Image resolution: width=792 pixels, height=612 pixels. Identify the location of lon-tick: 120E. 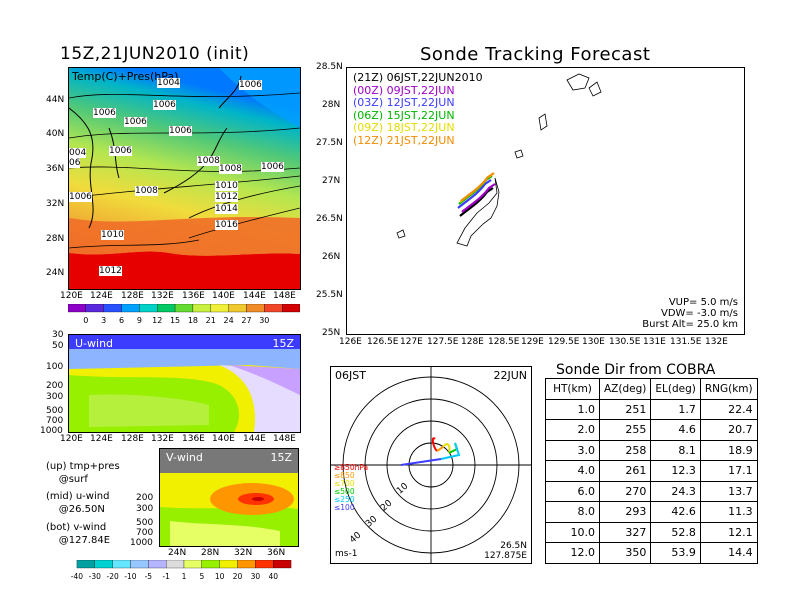
(71, 296).